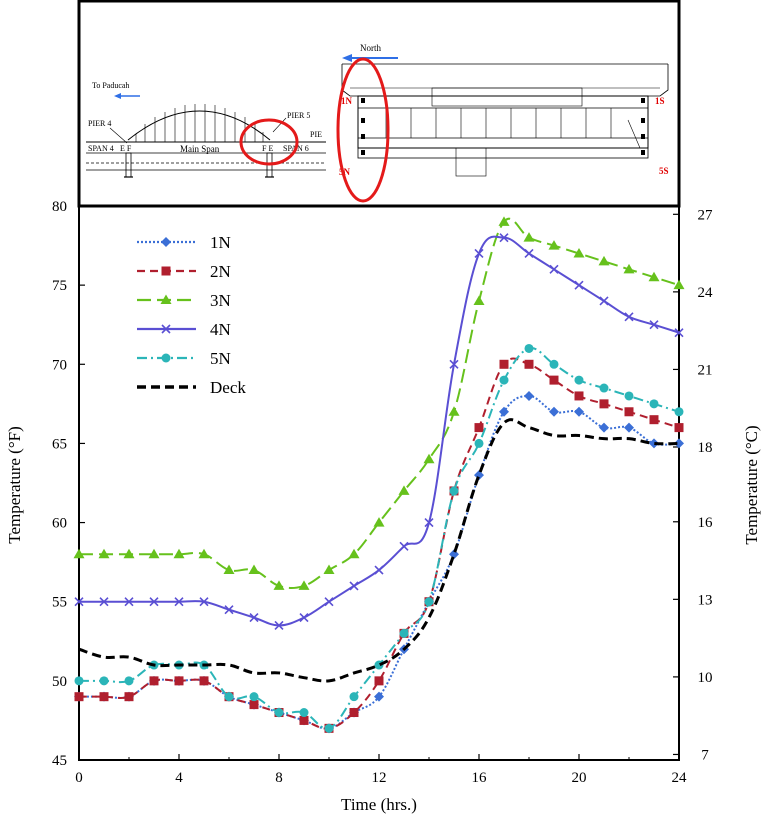  What do you see at coordinates (502, 123) in the screenshot?
I see `bridge-cross-section: North 1N` at bounding box center [502, 123].